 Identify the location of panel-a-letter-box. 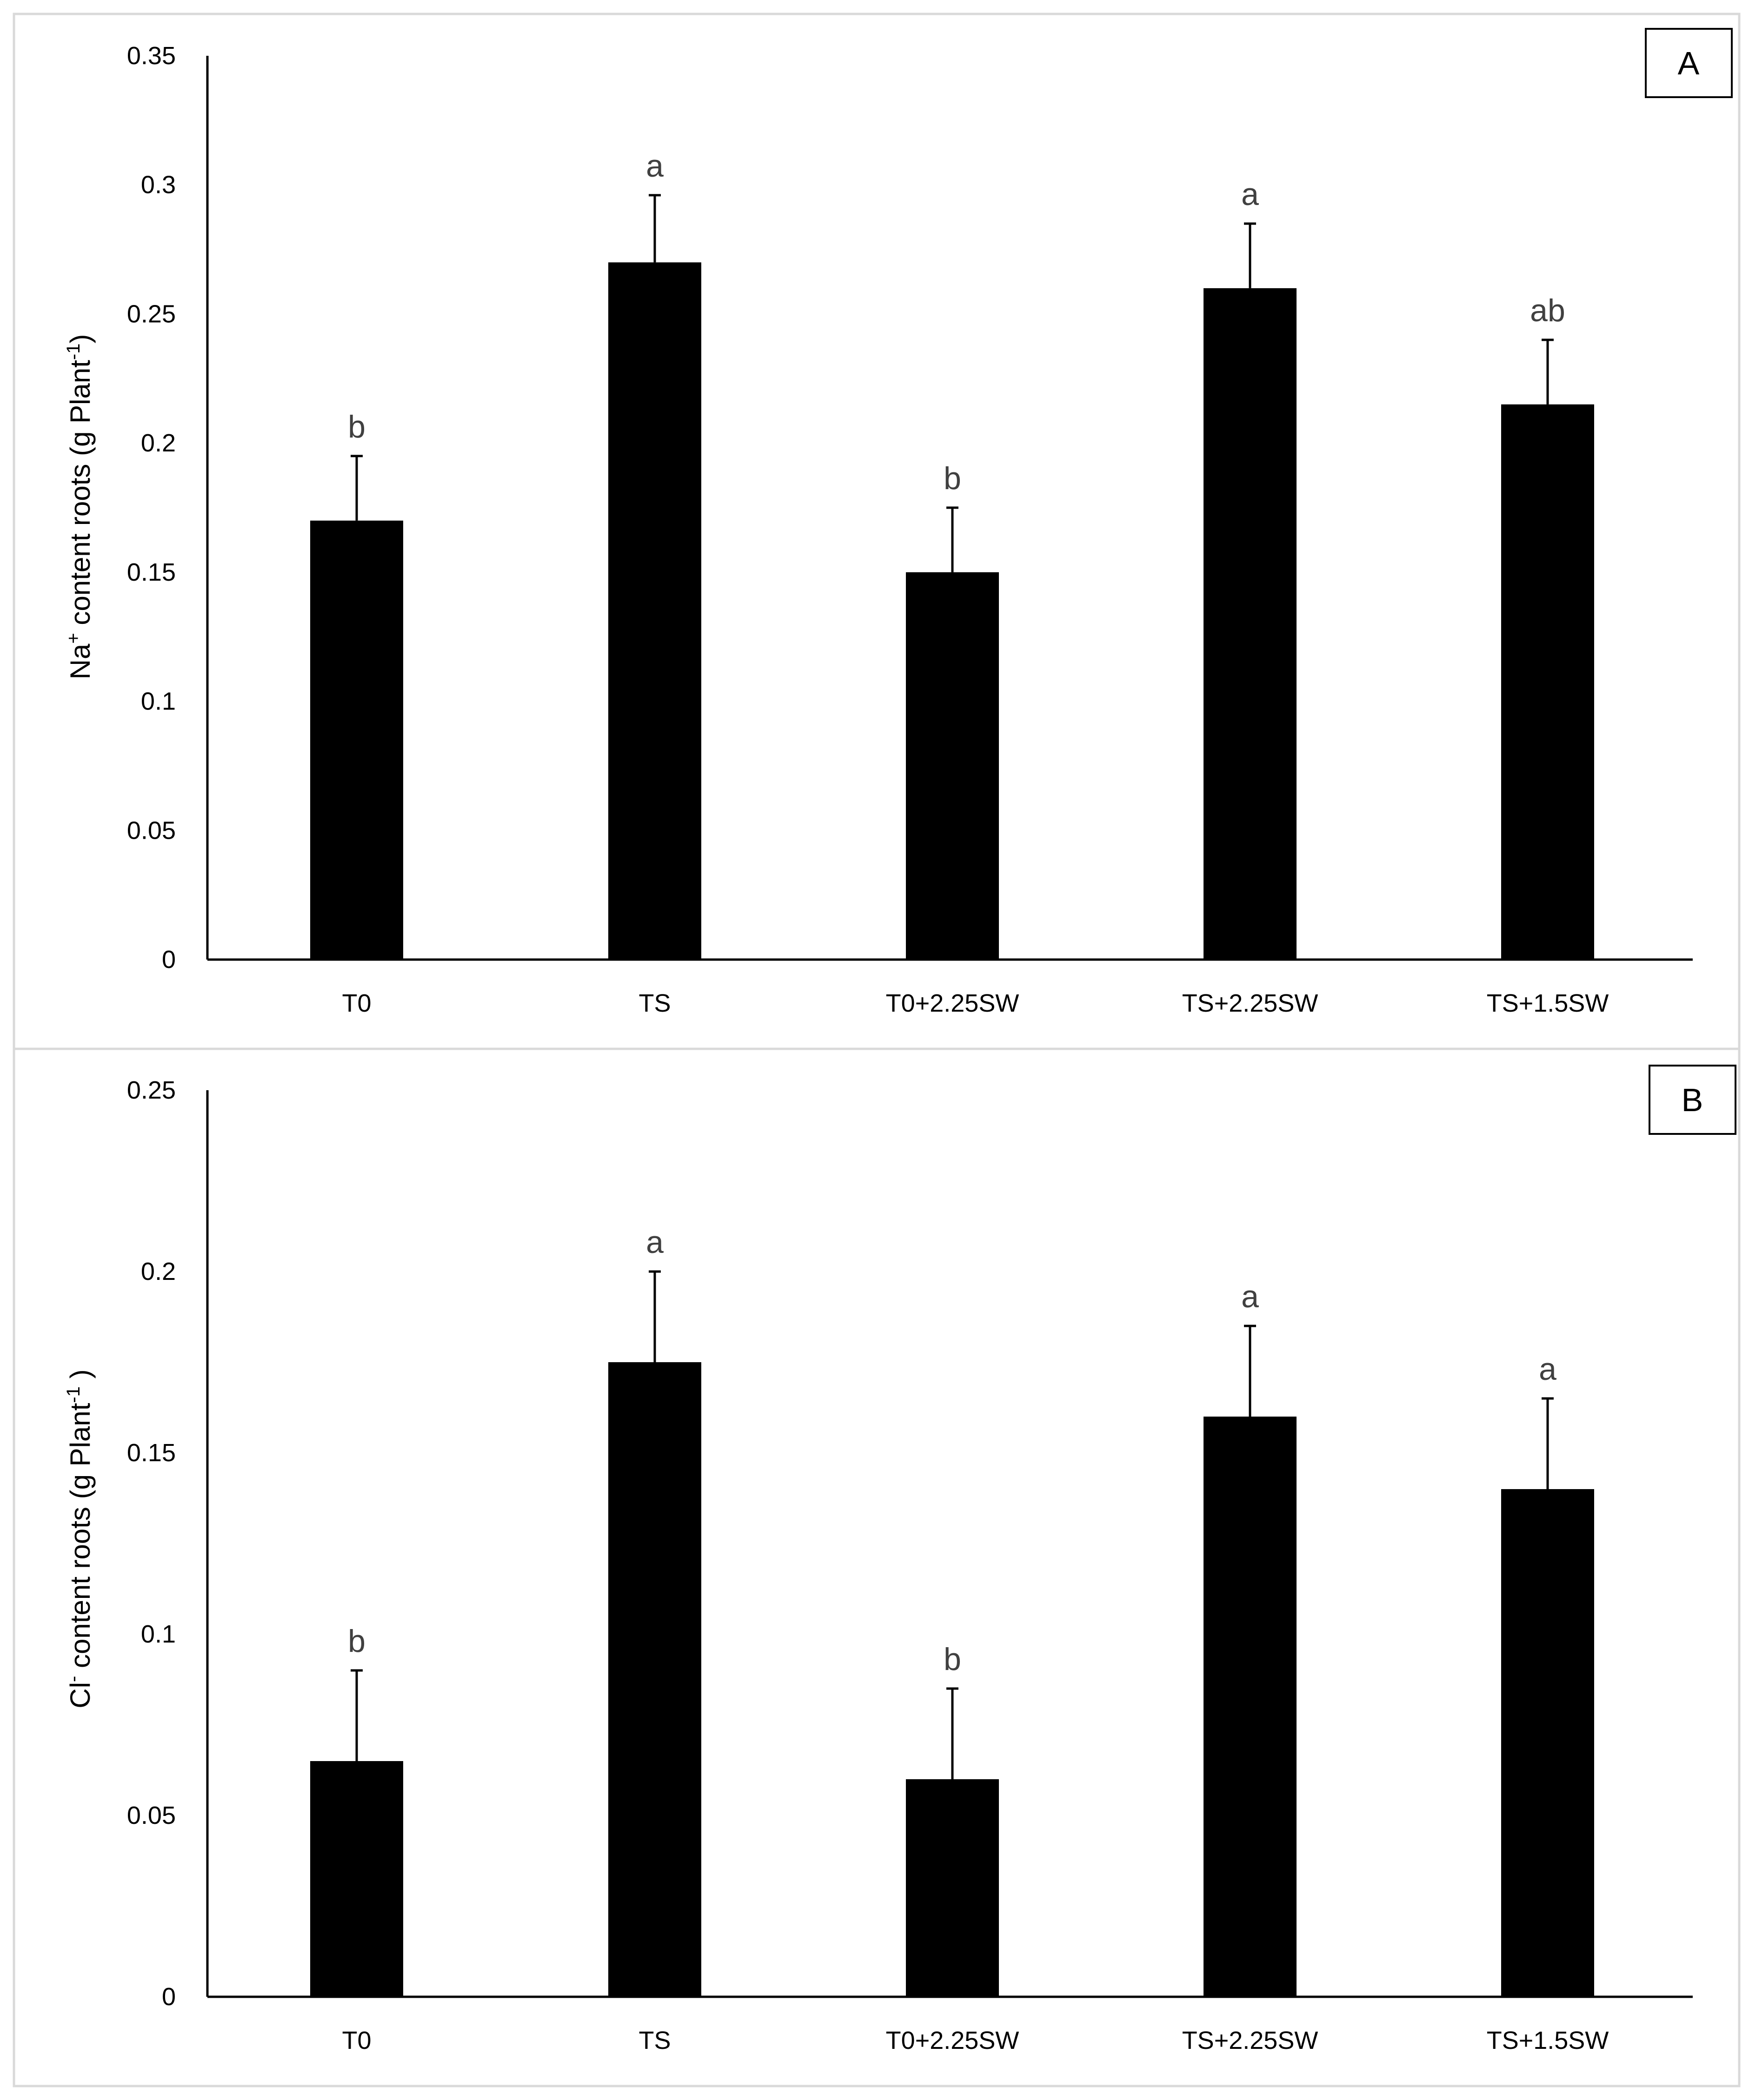
(1689, 63).